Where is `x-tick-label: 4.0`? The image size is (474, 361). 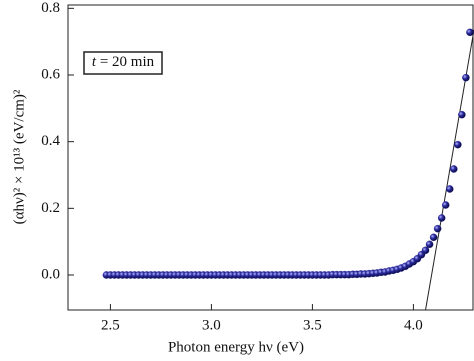
x-tick-label: 4.0 is located at coordinates (413, 325).